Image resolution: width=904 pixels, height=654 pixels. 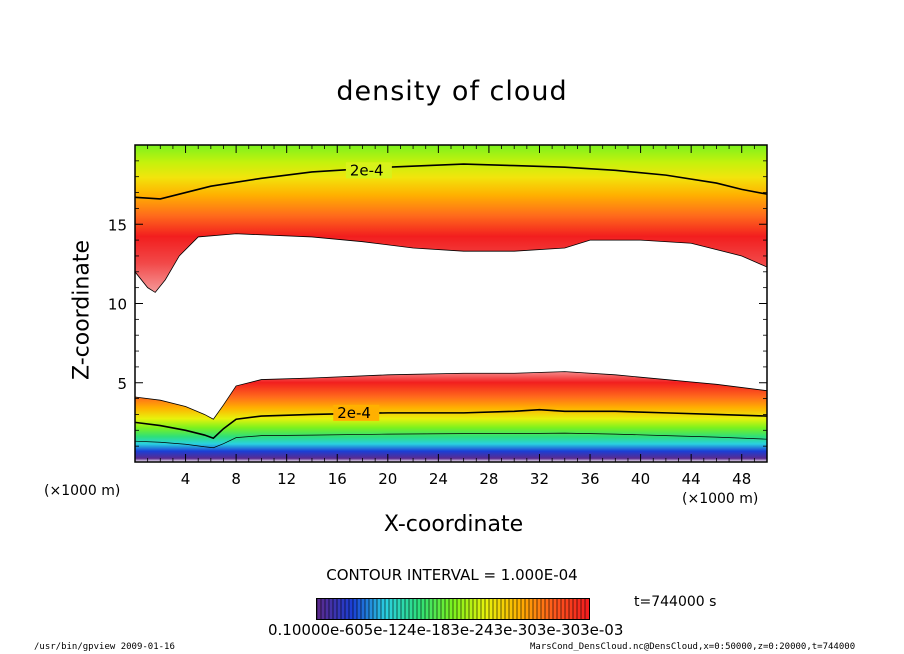 I want to click on x-tick-label: 36, so click(x=589, y=479).